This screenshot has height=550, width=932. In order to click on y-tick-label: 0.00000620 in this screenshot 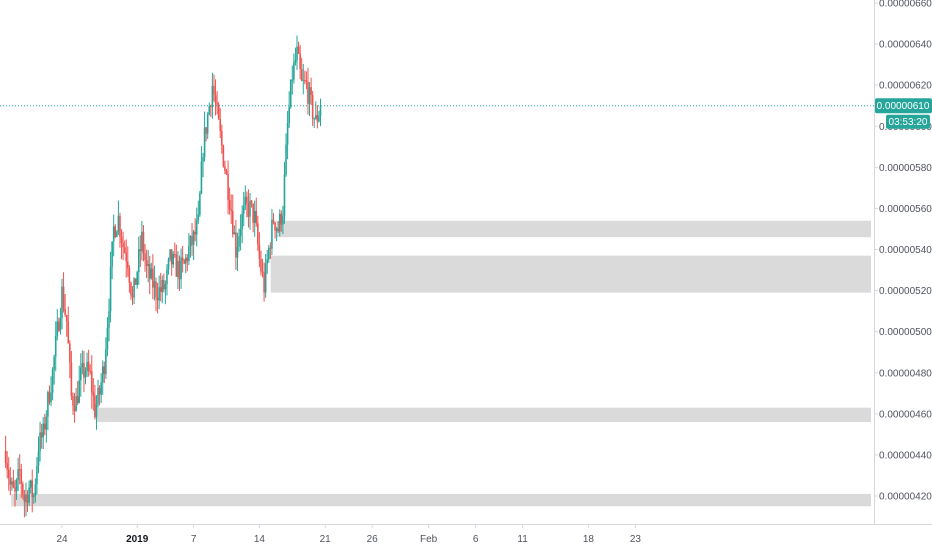, I will do `click(905, 86)`.